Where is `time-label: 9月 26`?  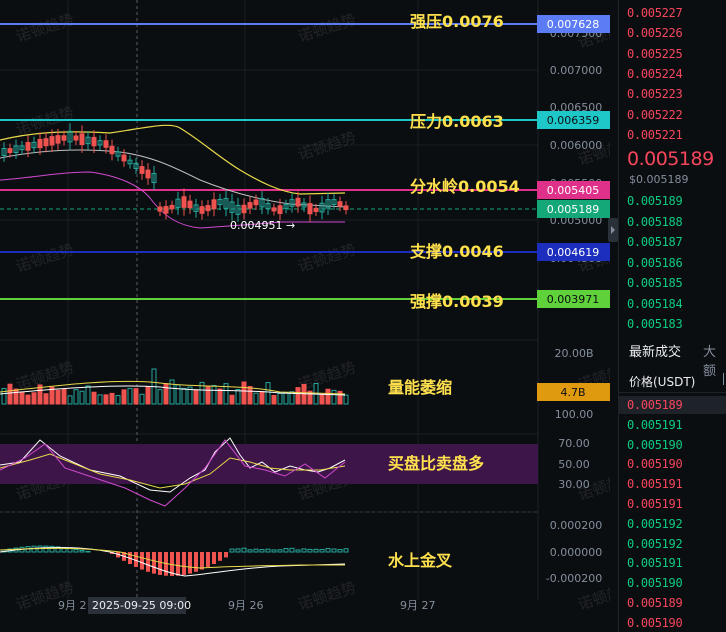
time-label: 9月 26 is located at coordinates (246, 605).